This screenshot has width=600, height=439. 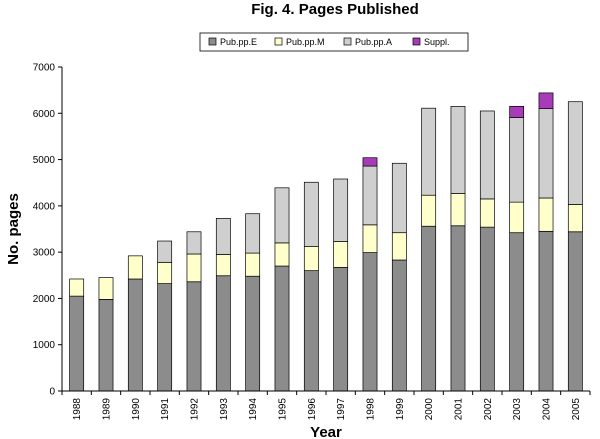 I want to click on bar-pub-pp-m-2005, so click(x=575, y=218).